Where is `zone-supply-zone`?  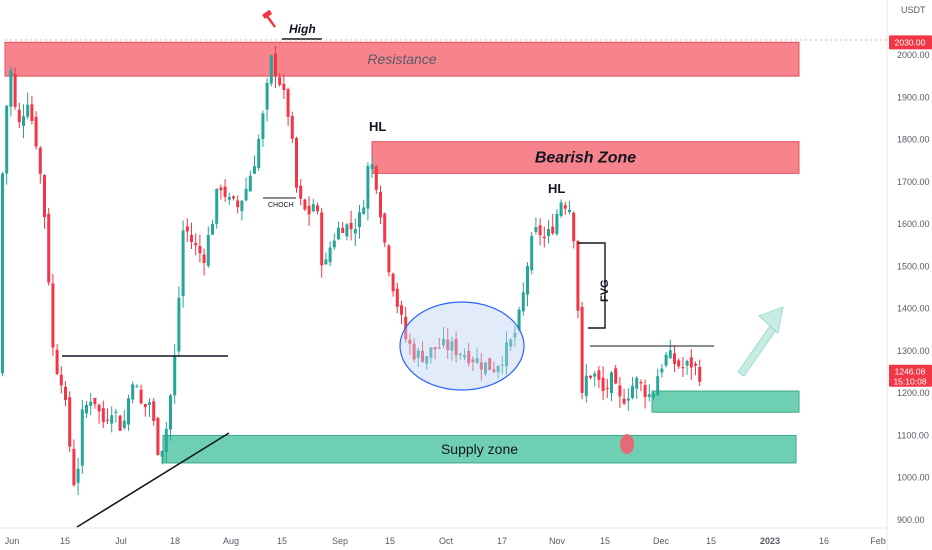
zone-supply-zone is located at coordinates (479, 449).